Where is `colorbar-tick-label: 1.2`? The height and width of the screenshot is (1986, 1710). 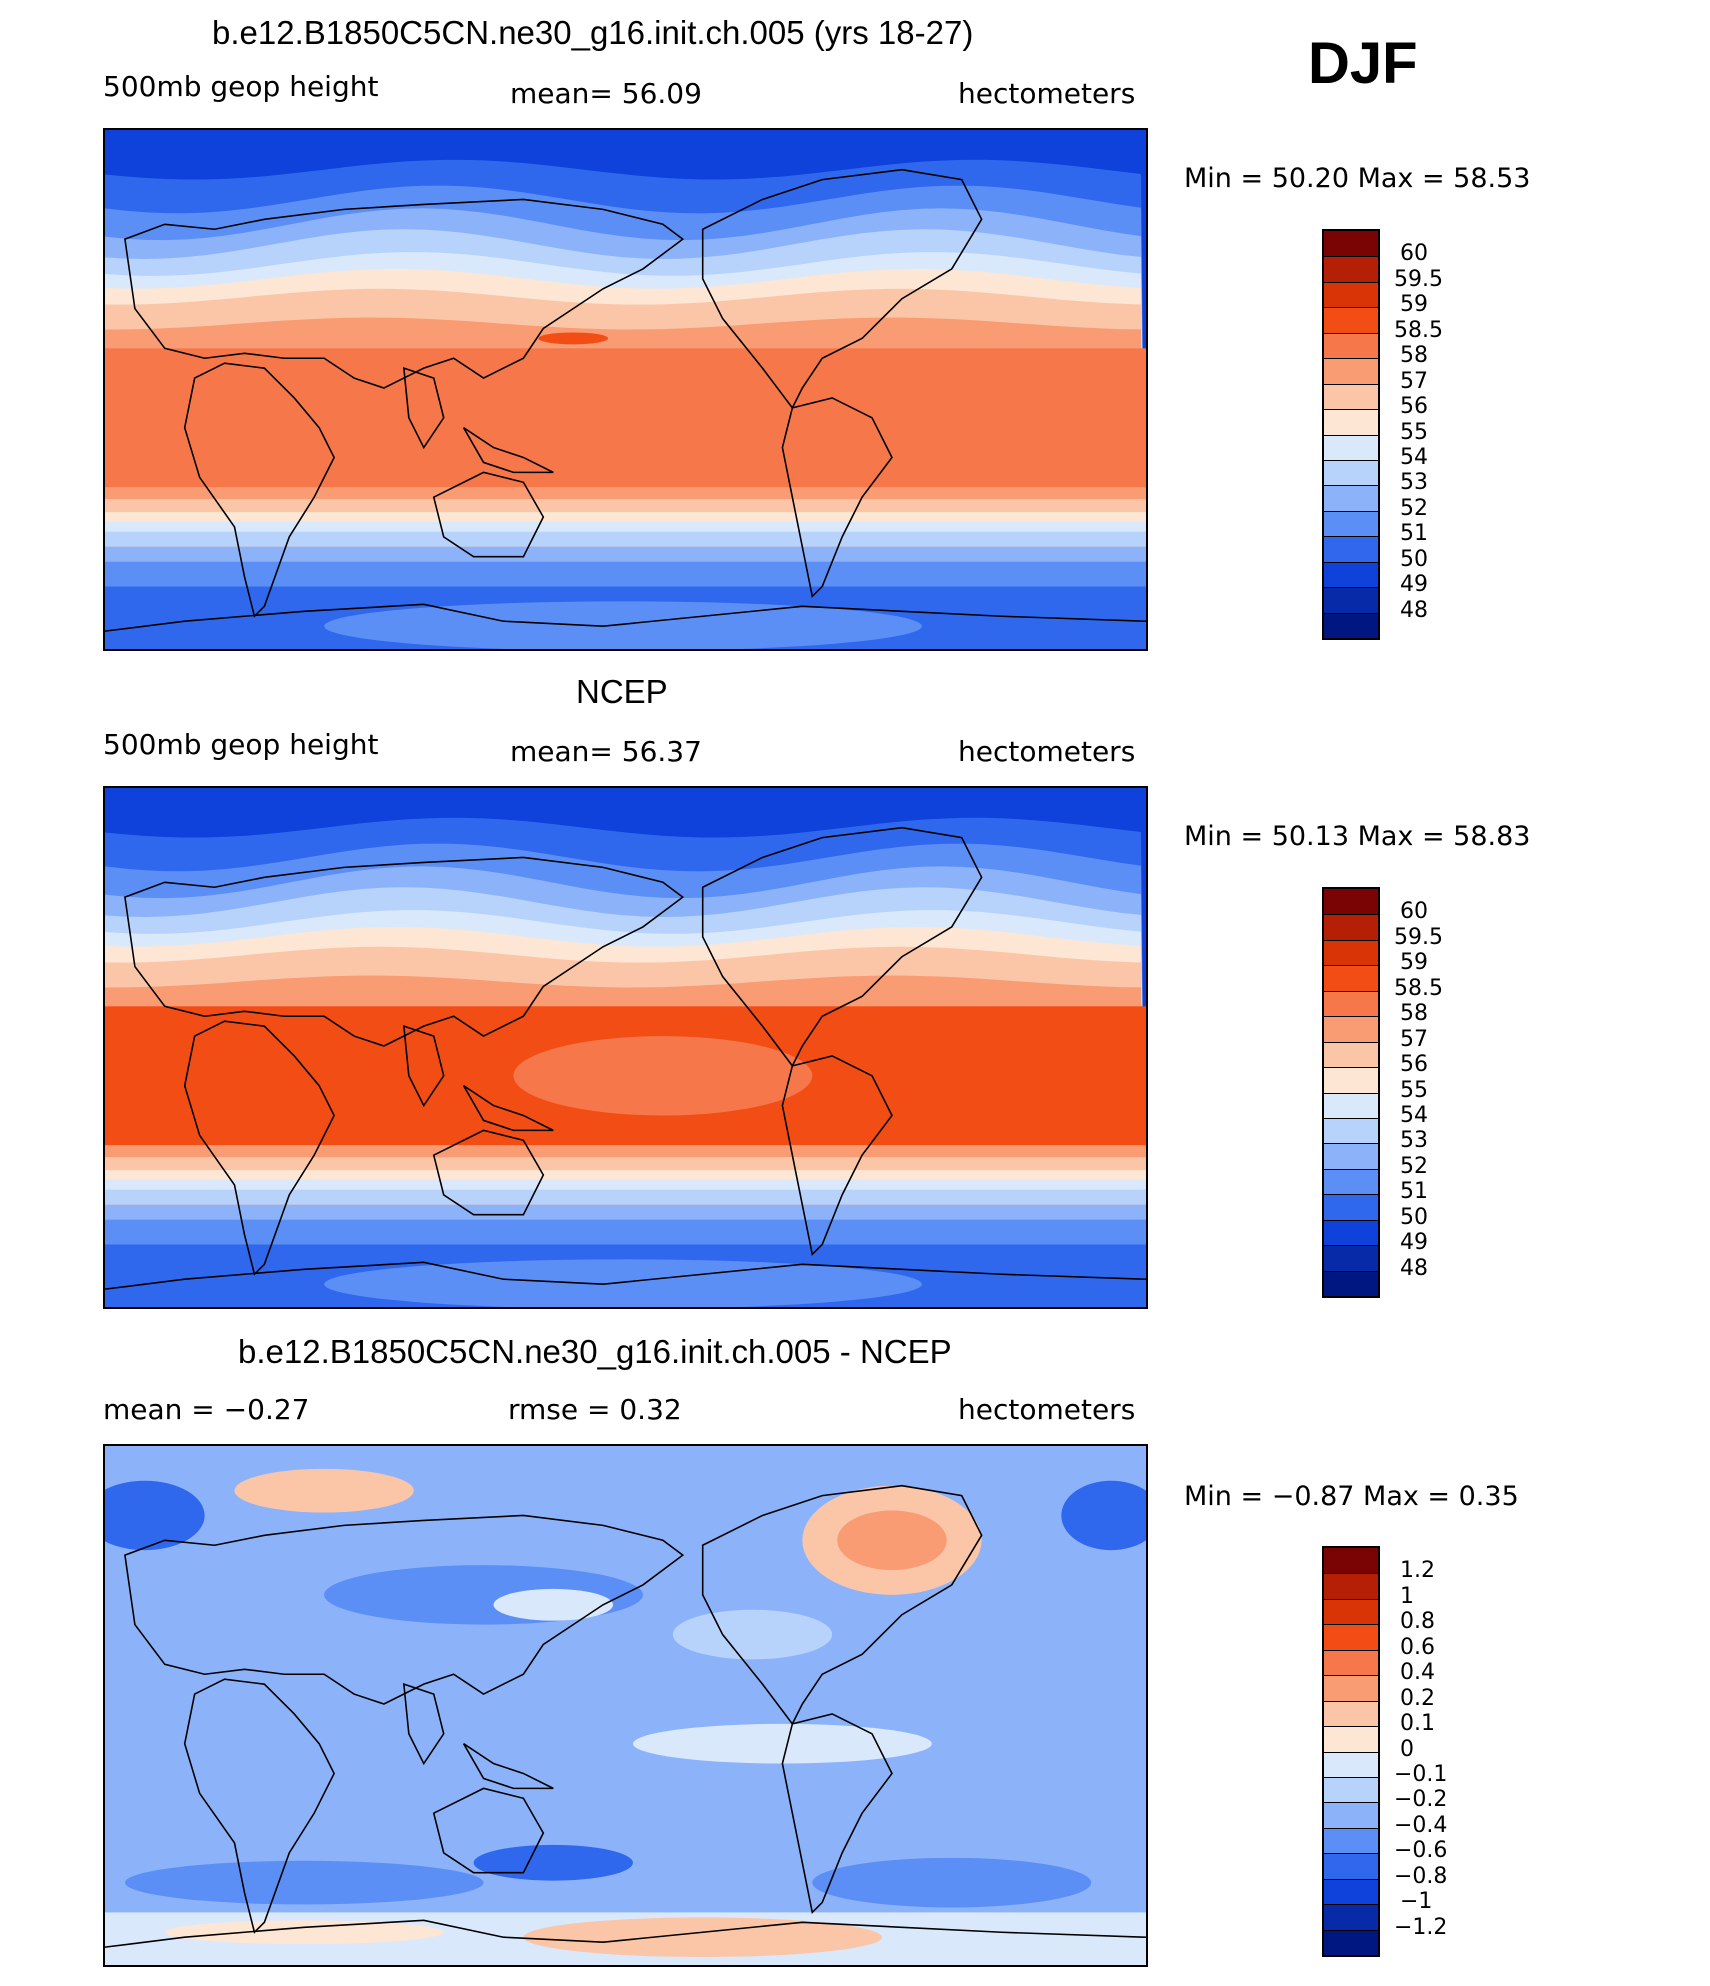 colorbar-tick-label: 1.2 is located at coordinates (1417, 1571).